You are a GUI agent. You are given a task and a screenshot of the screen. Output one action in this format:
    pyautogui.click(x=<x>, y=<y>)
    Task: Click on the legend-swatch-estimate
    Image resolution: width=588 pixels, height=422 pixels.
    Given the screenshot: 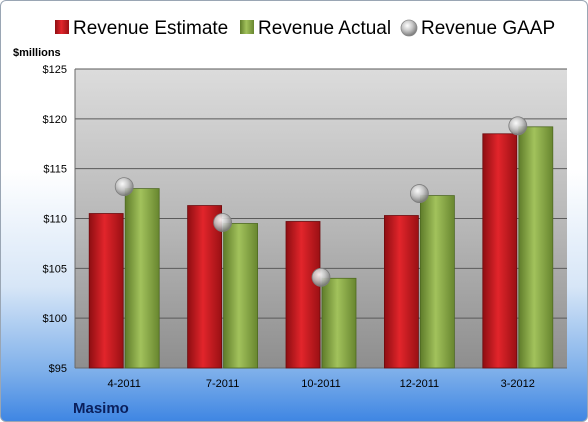 What is the action you would take?
    pyautogui.click(x=62, y=27)
    